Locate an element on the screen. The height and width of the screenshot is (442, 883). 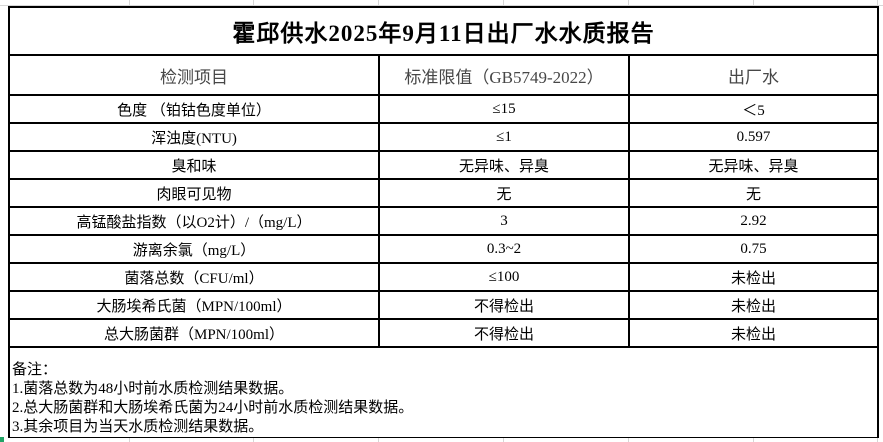
table-row: 色度 （铂钴色度单位） ≤15 ＜5 is located at coordinates (444, 109).